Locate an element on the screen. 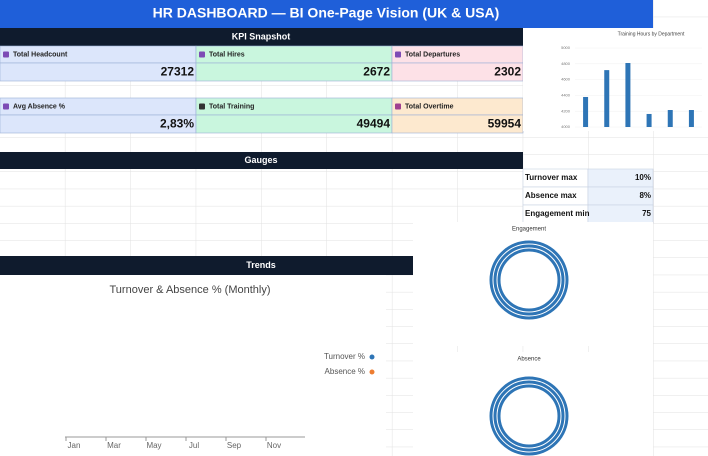  kpi-value: 59954 is located at coordinates (505, 124).